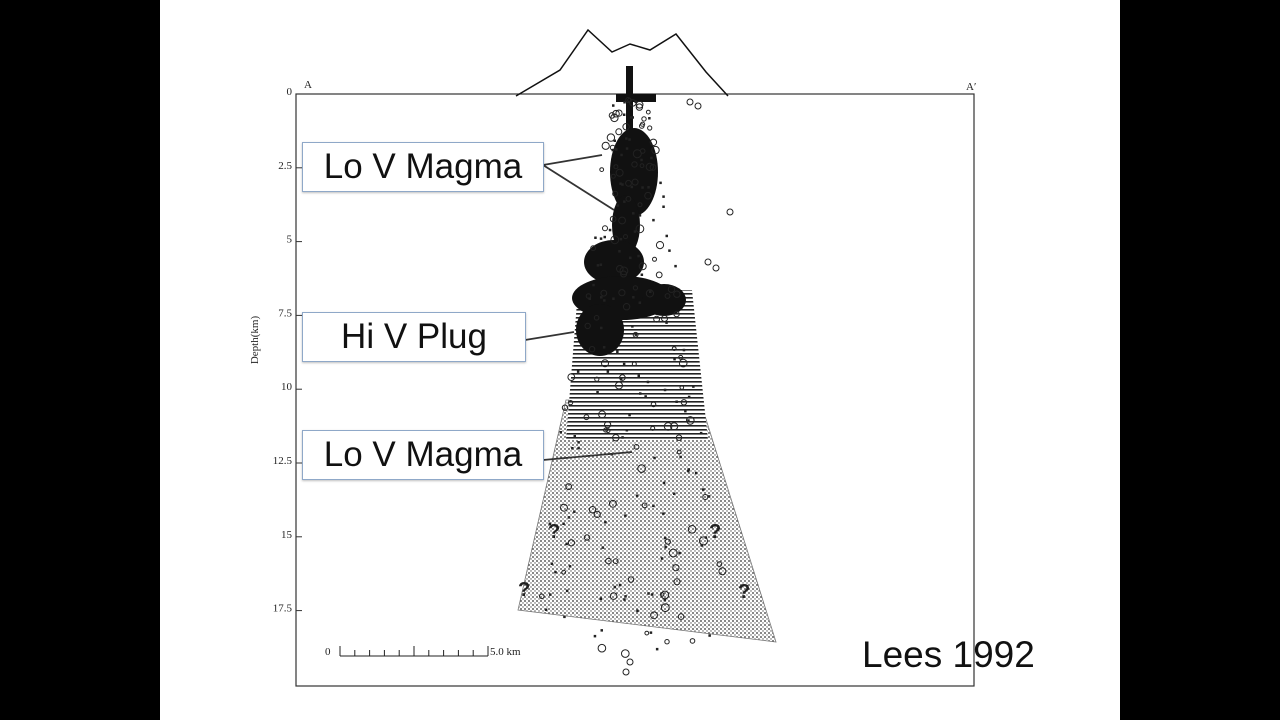  What do you see at coordinates (524, 590) in the screenshot?
I see `uncertain-marker-left-lower: ?` at bounding box center [524, 590].